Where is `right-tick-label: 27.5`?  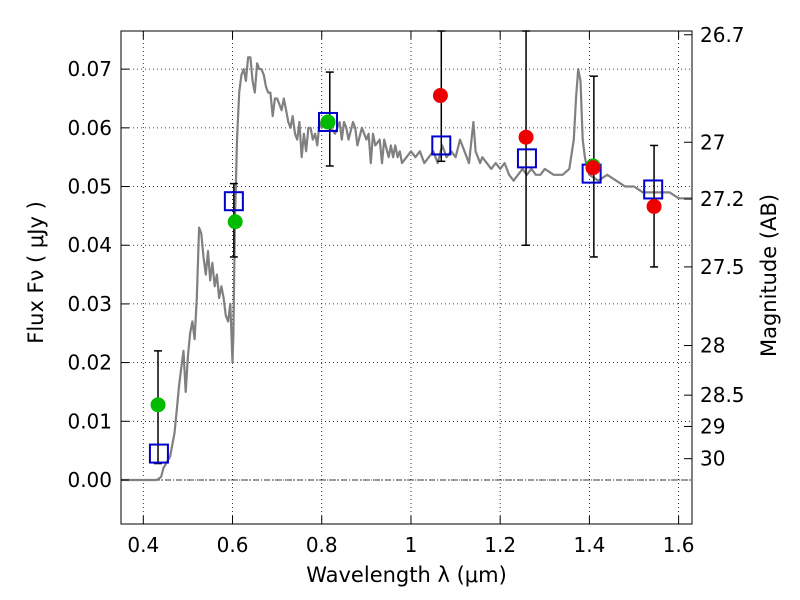 right-tick-label: 27.5 is located at coordinates (722, 267).